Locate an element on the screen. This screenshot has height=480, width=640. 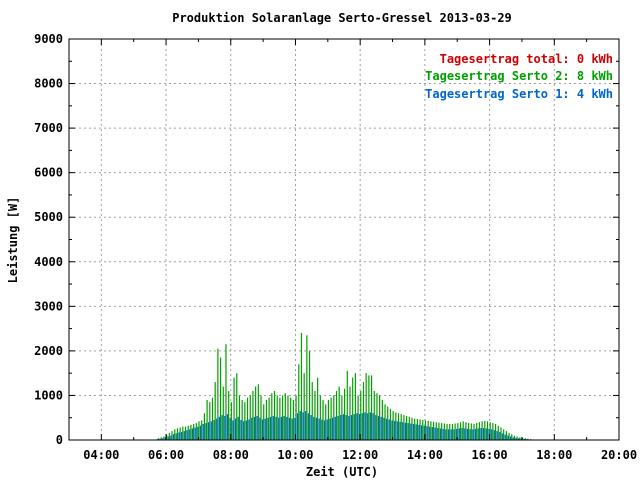
x-tick-label: 12:00 is located at coordinates (360, 455).